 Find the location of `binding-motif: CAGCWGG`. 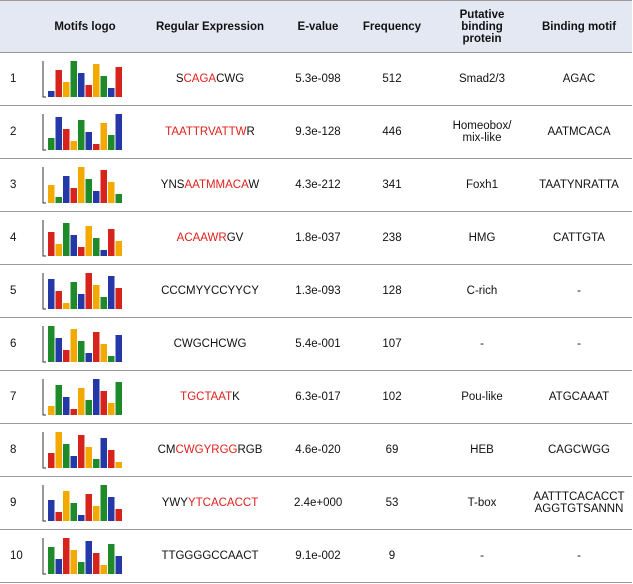

binding-motif: CAGCWGG is located at coordinates (579, 450).